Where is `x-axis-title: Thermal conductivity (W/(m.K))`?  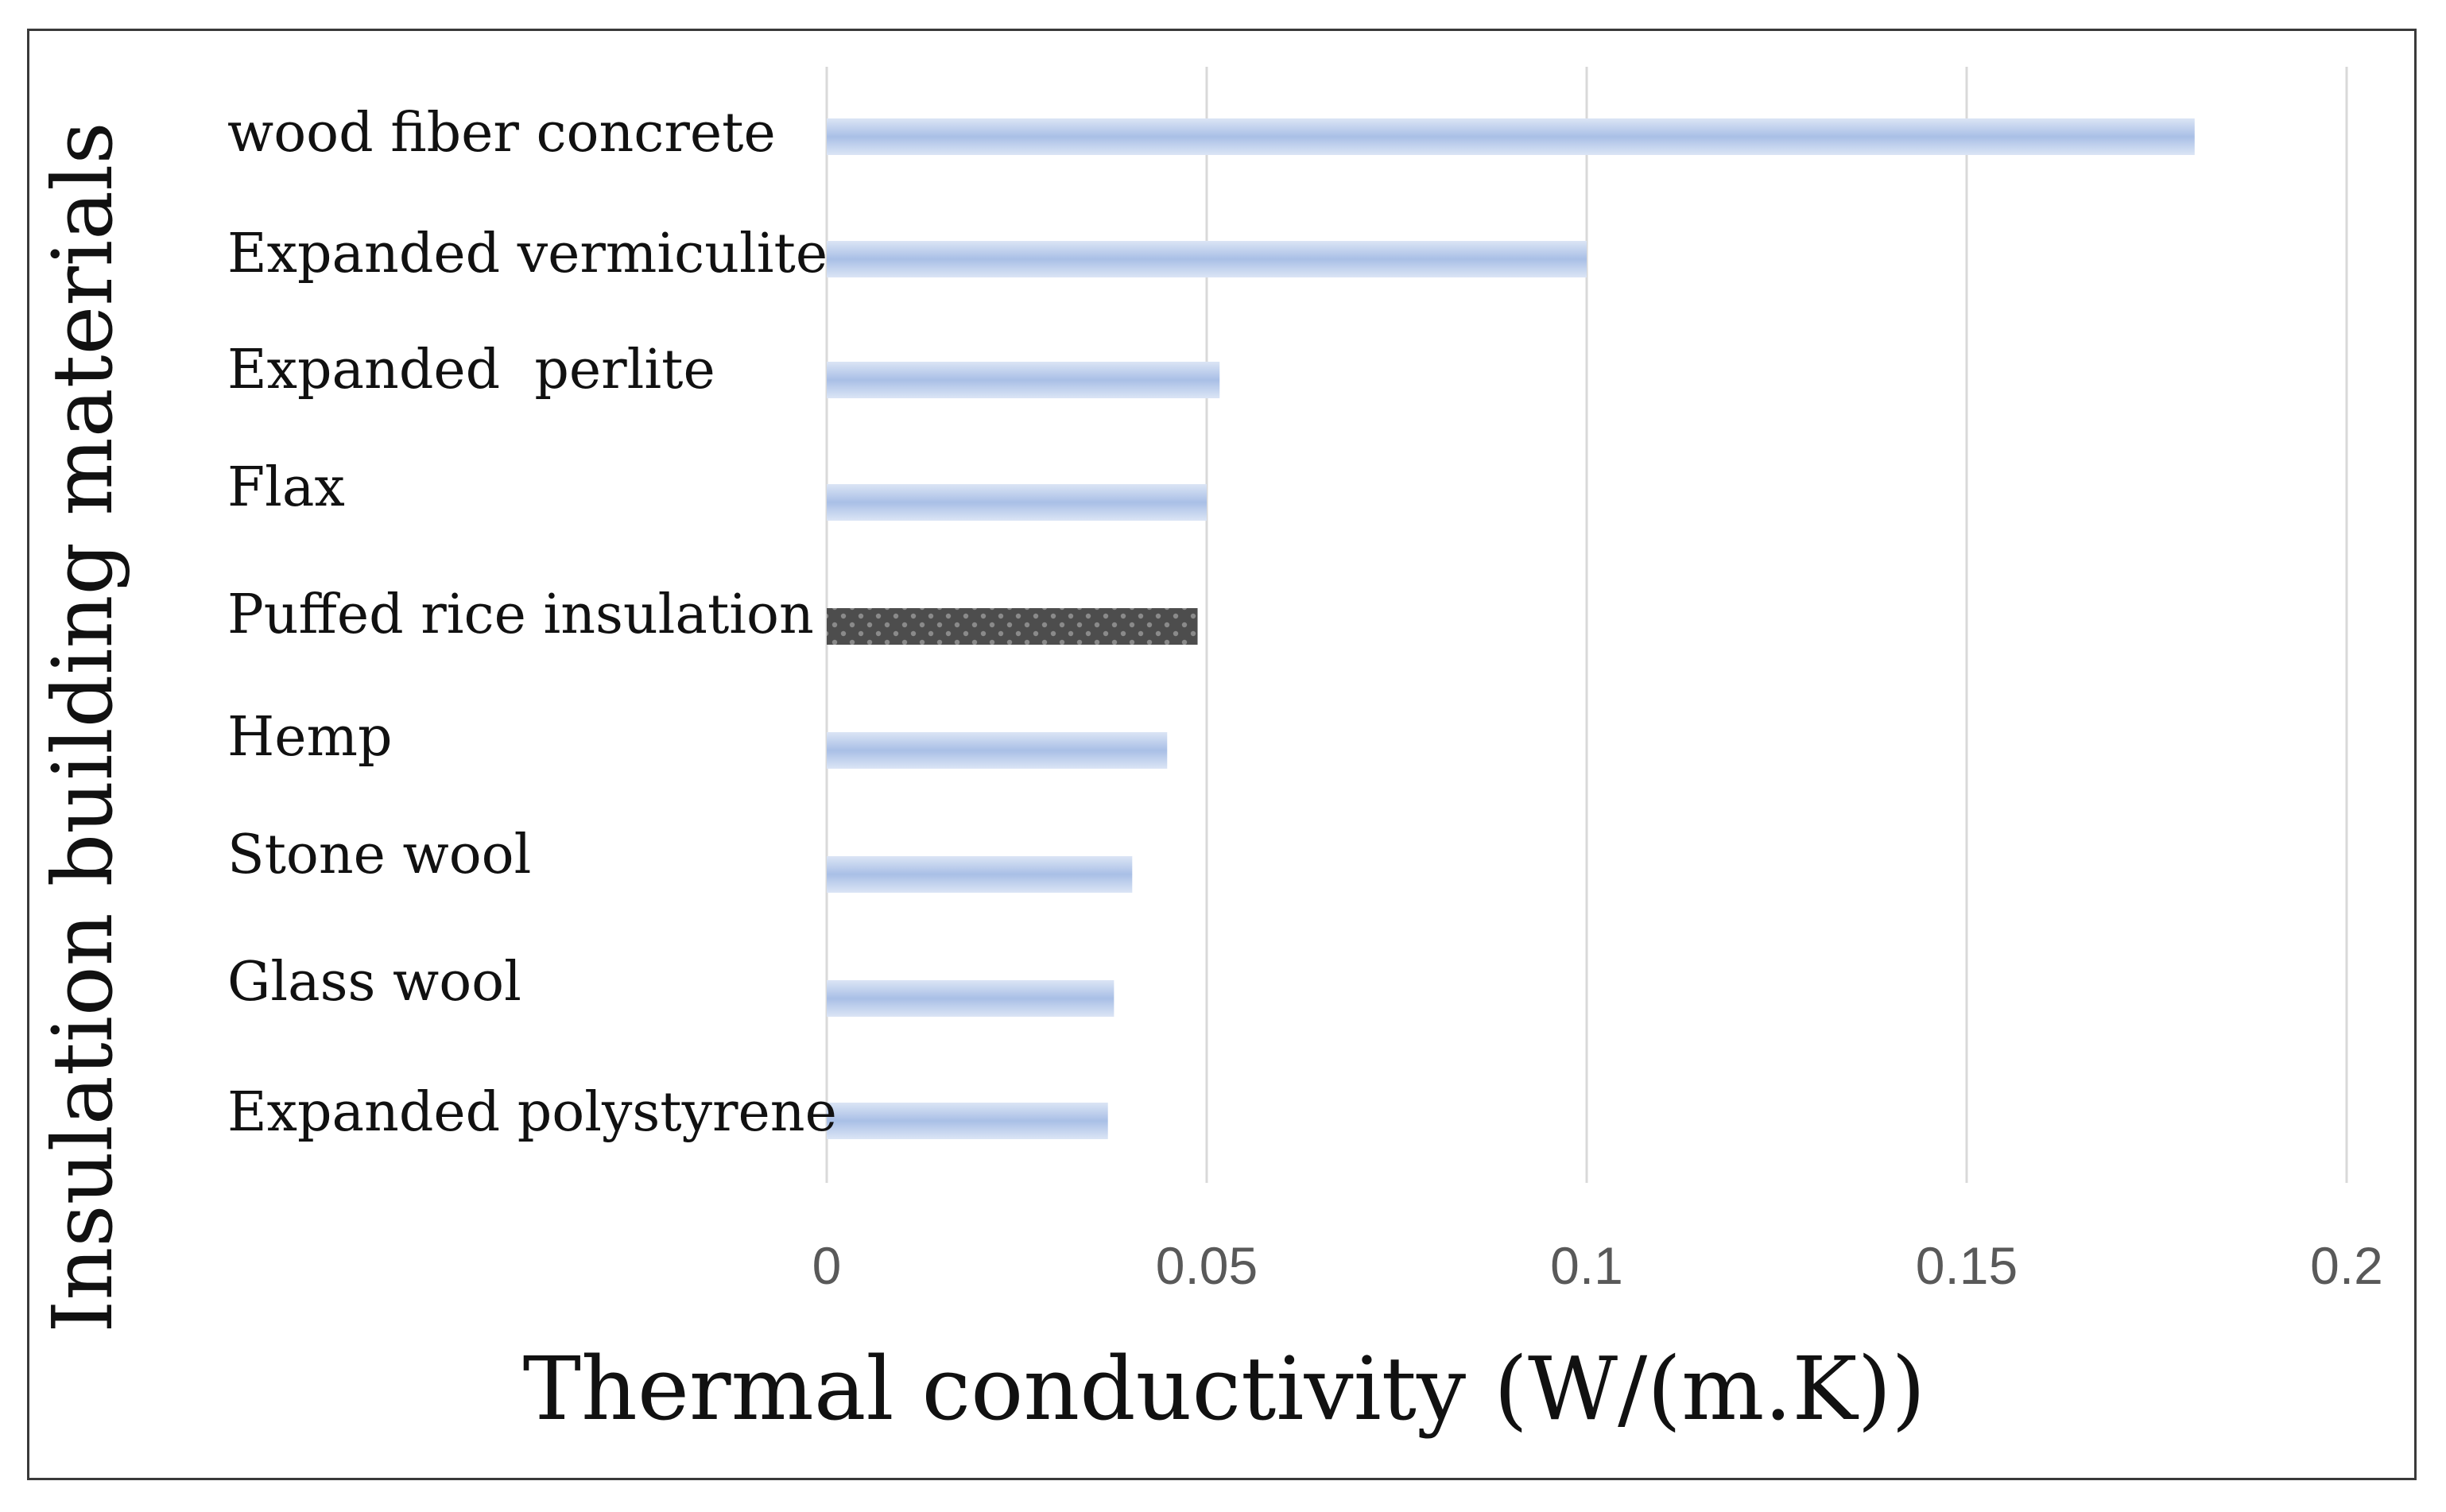 x-axis-title: Thermal conductivity (W/(m.K)) is located at coordinates (1224, 1389).